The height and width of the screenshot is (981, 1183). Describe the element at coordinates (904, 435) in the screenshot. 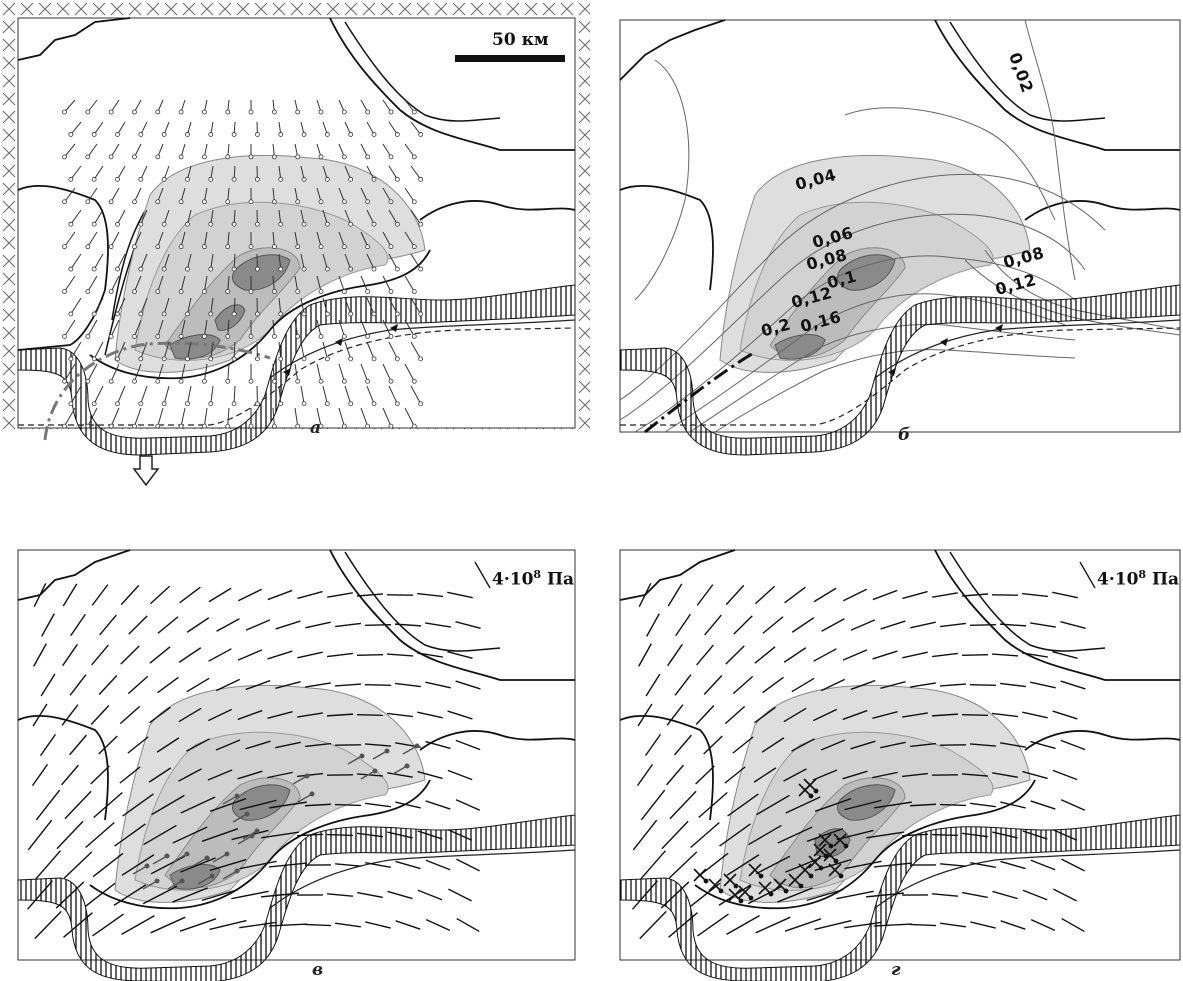

I see `panel-b-label: б` at that location.